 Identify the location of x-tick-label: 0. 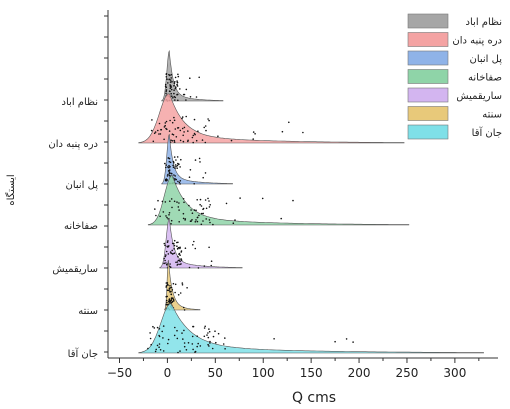
(168, 373).